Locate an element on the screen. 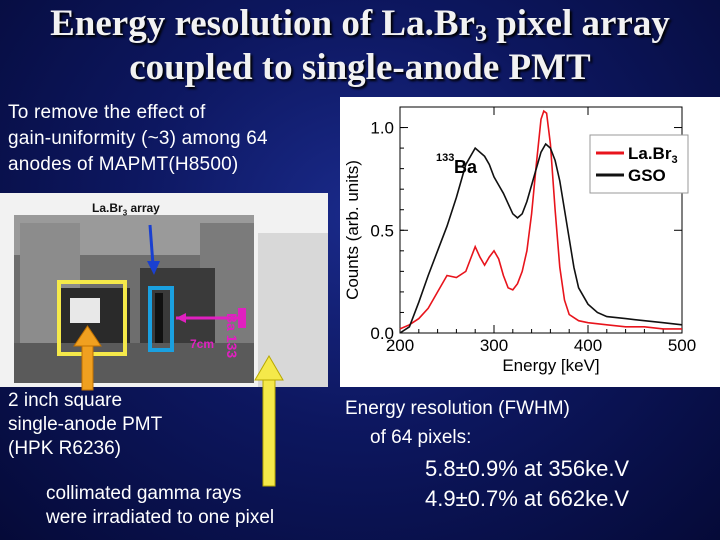 Image resolution: width=720 pixels, height=540 pixels. resolution-result-662: 4.9±0.7% at 662ke.V is located at coordinates (527, 498).